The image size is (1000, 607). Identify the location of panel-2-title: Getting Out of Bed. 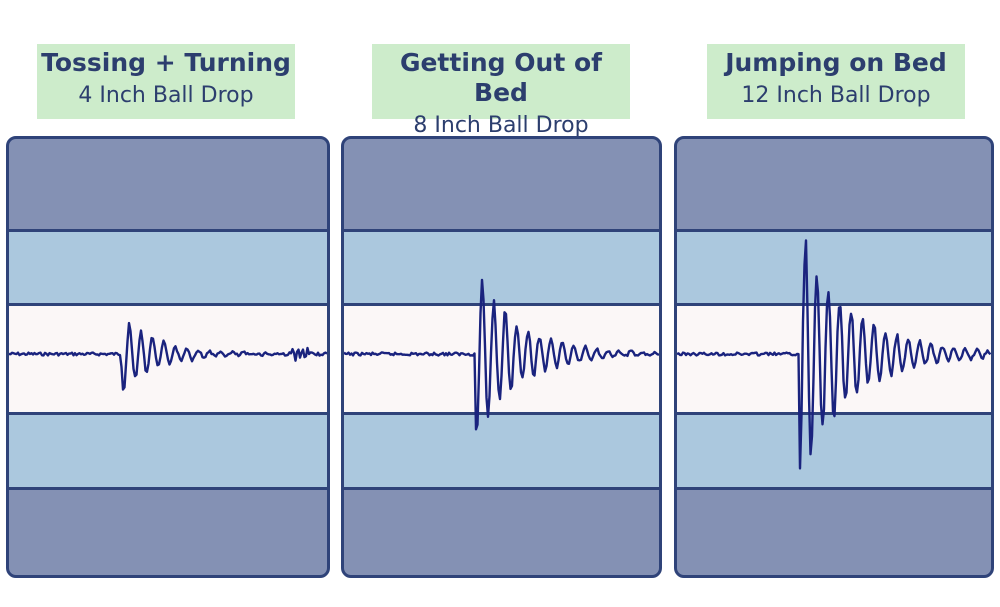
(501, 77).